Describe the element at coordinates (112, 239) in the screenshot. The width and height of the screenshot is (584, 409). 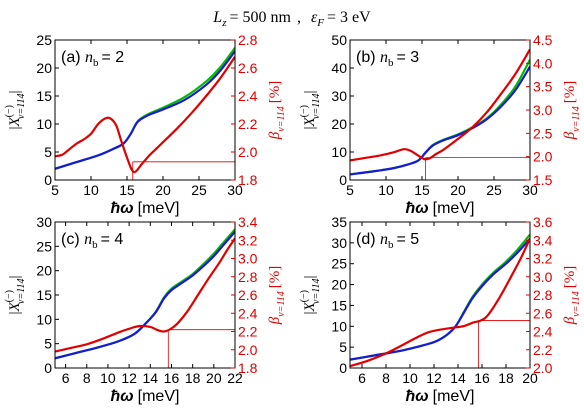
I see `nb-value: = 4` at that location.